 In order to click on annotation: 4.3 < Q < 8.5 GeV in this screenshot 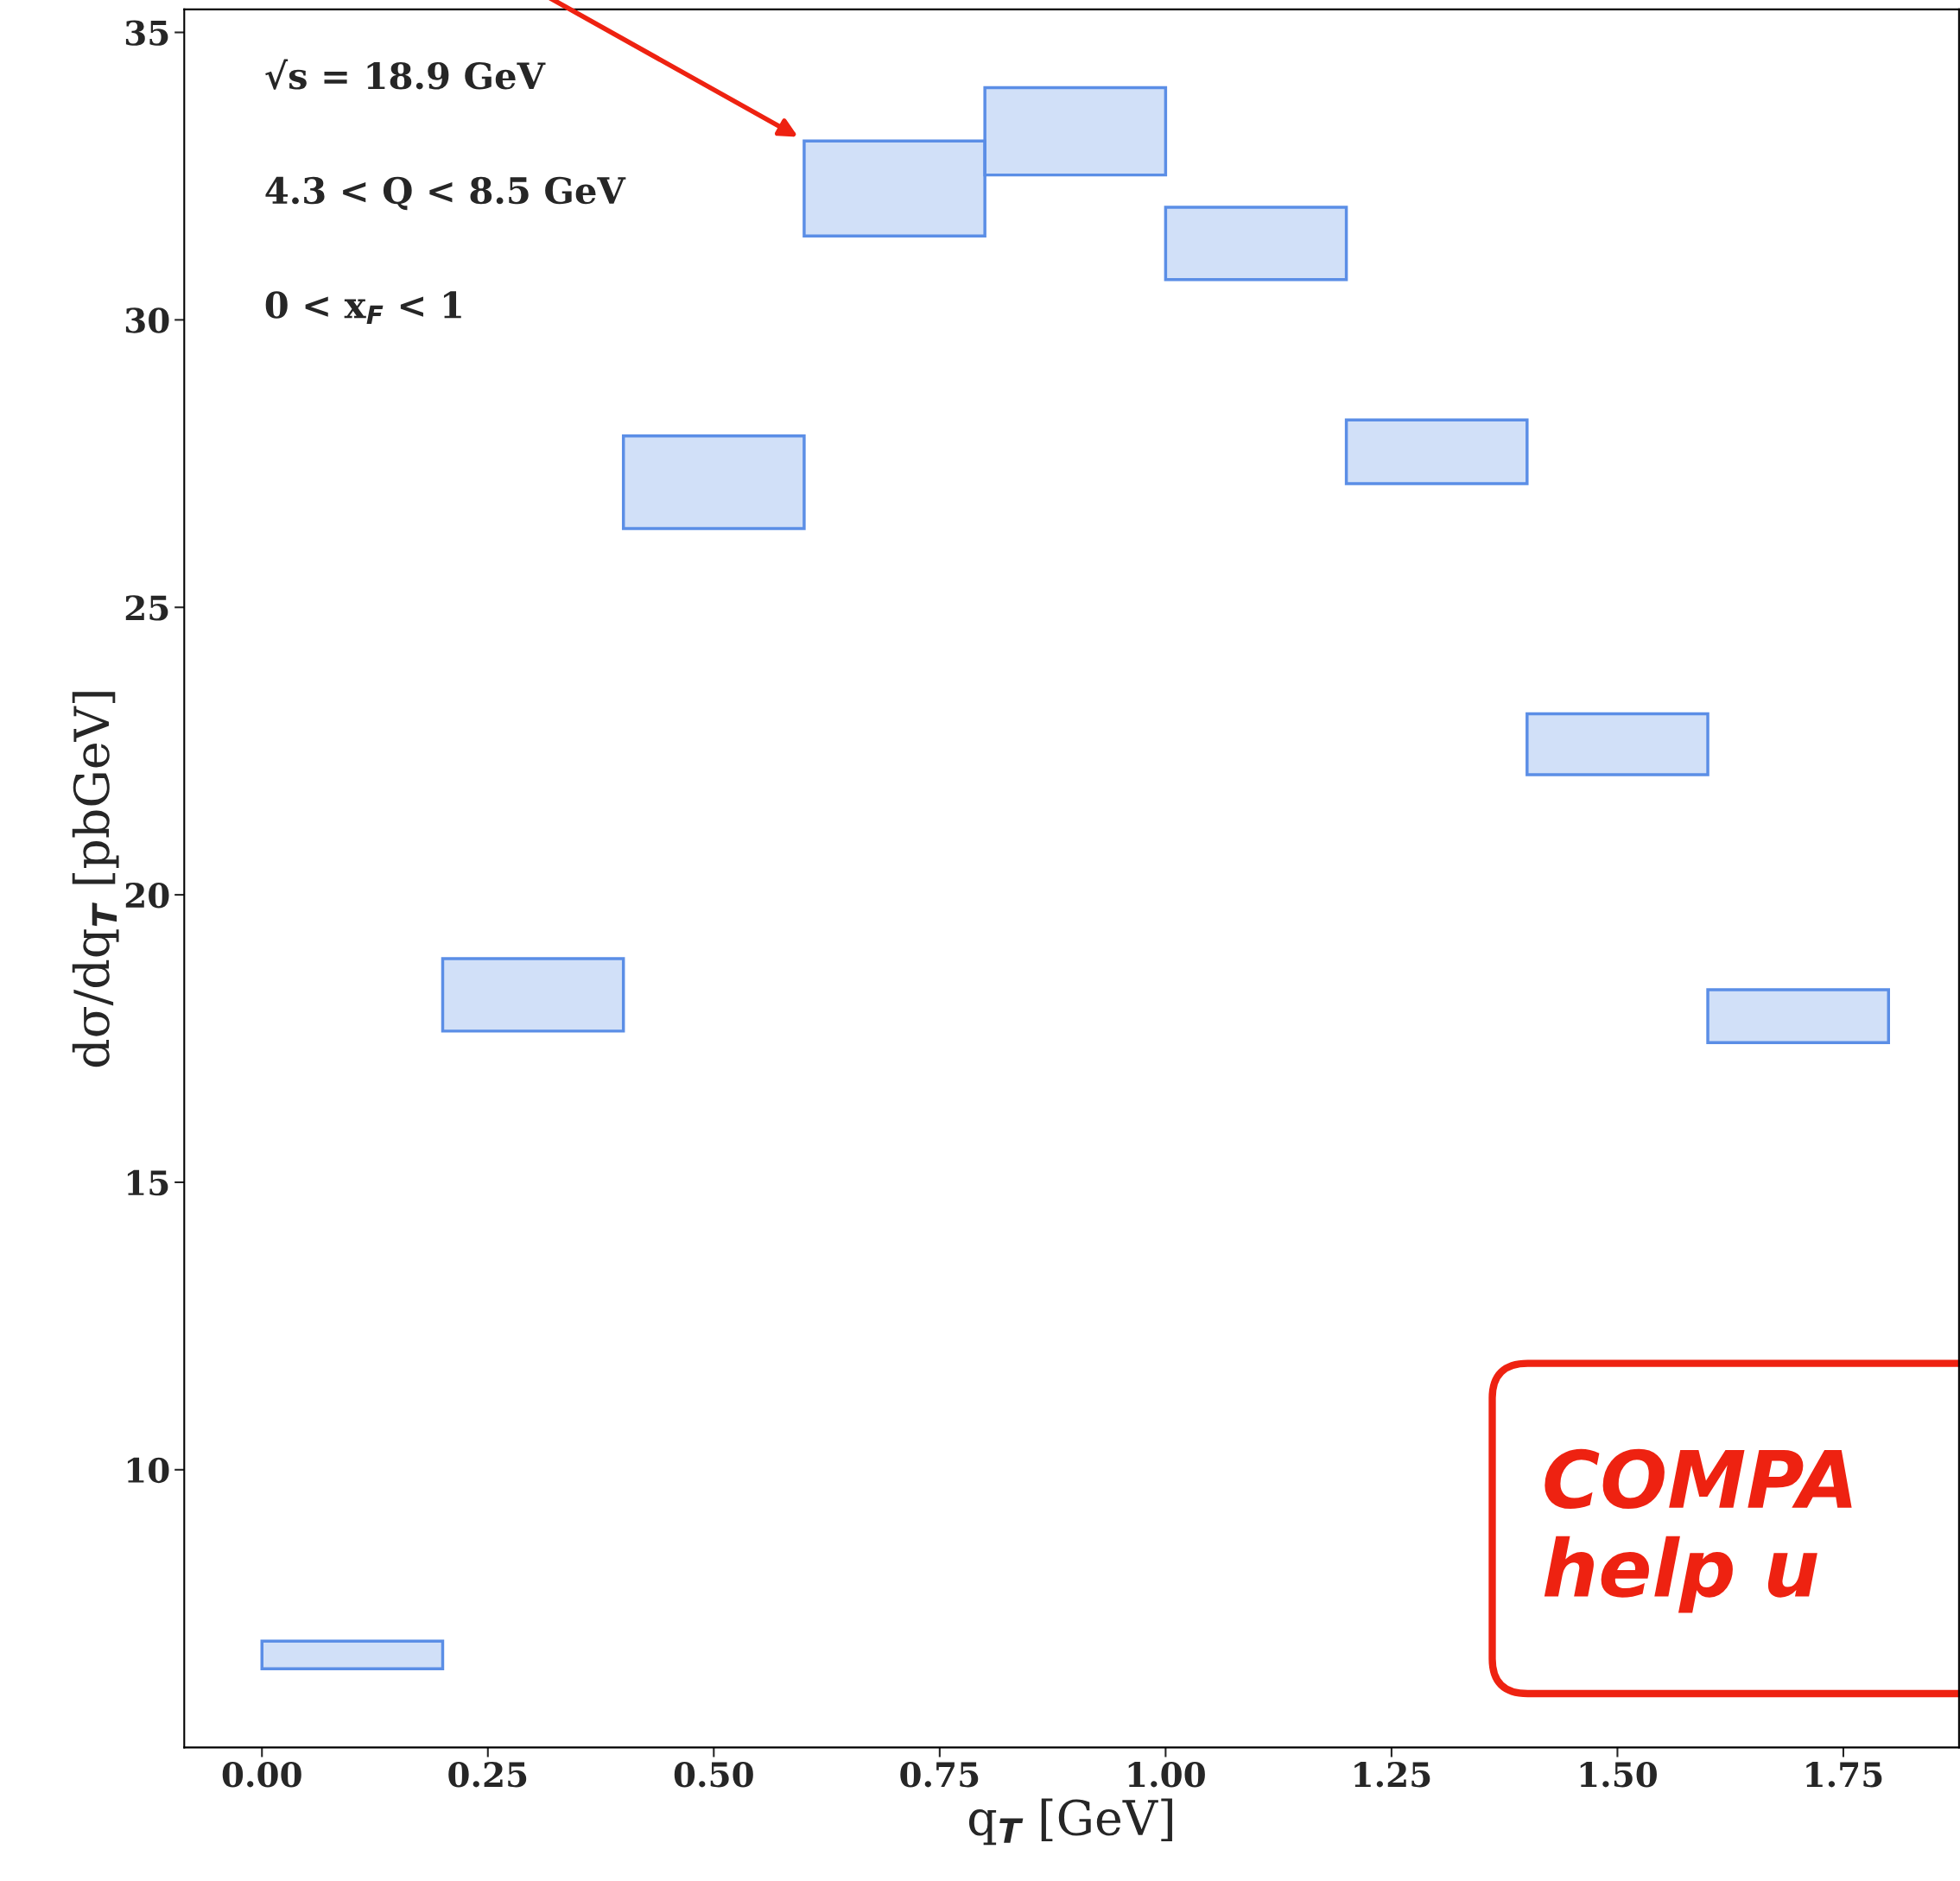, I will do `click(445, 193)`.